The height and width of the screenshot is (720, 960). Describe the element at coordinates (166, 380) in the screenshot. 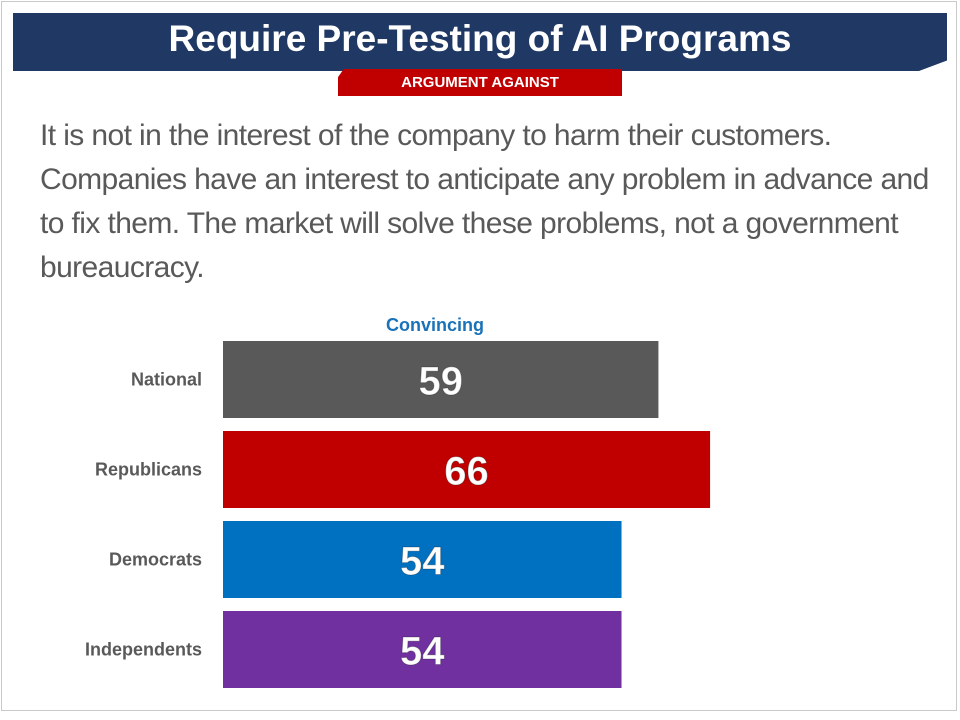

I see `category-label: National` at that location.